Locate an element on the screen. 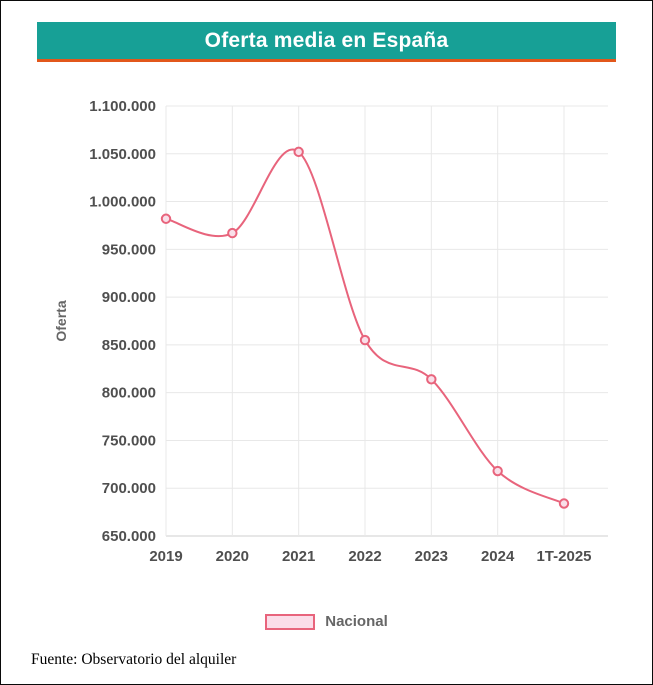  y-tick-label: 1.000.000 is located at coordinates (122, 202).